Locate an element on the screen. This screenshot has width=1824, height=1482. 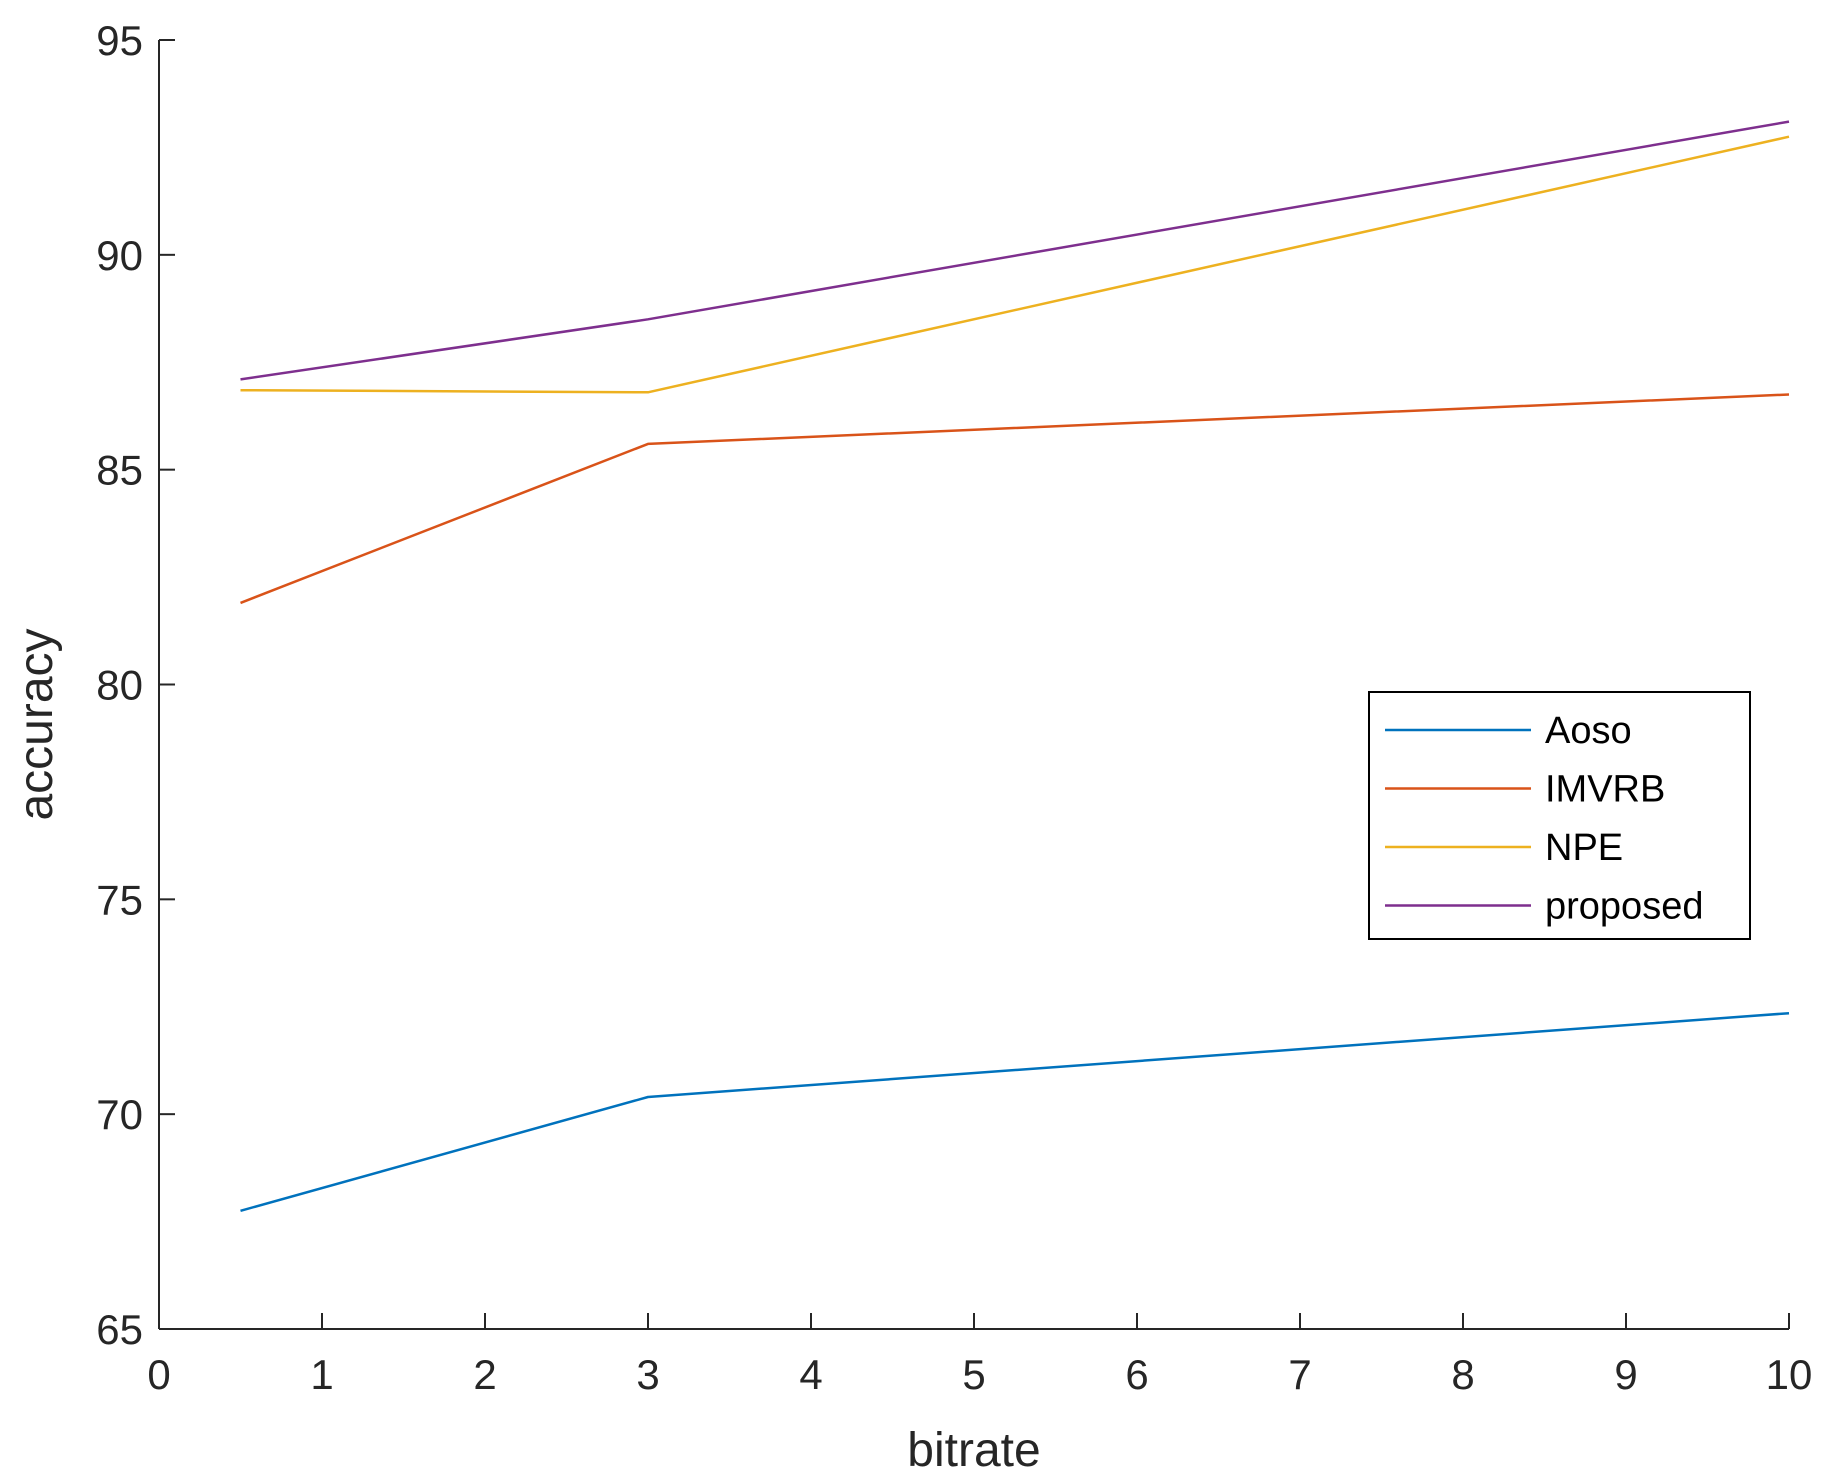
x-tick-label: 5 is located at coordinates (973, 1374).